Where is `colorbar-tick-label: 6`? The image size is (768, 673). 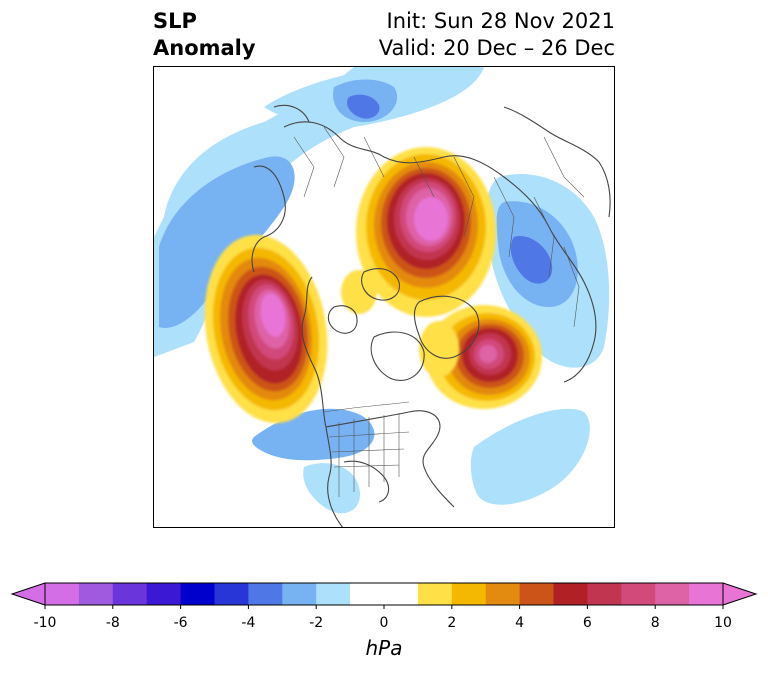
colorbar-tick-label: 6 is located at coordinates (587, 623).